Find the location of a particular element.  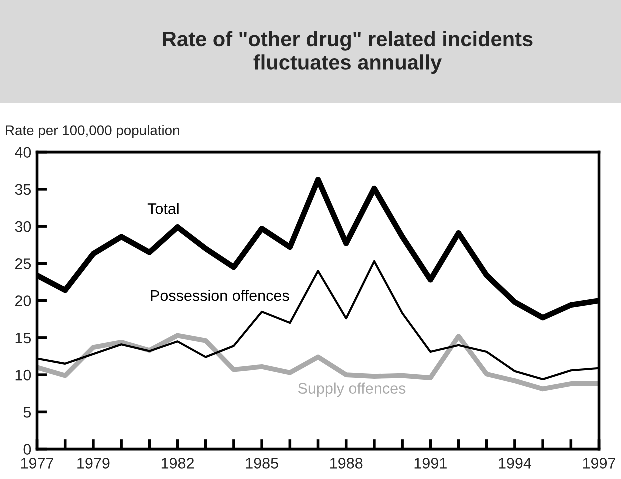

chart-title: Rate of "other drug" related incidents fluctuates annually is located at coordinates (348, 52).